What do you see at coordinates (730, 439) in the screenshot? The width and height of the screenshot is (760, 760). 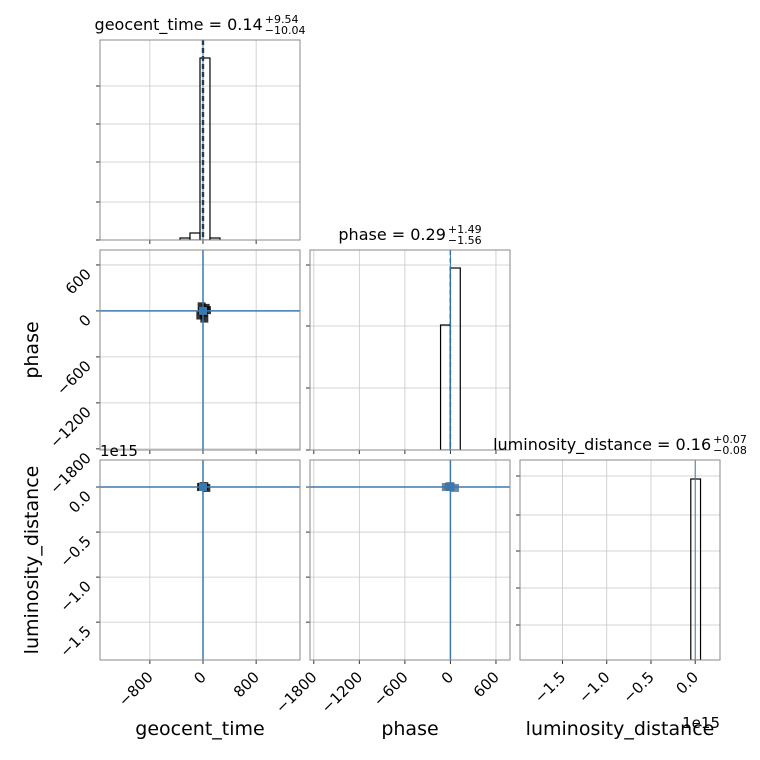 I see `title-upper: +0.07` at bounding box center [730, 439].